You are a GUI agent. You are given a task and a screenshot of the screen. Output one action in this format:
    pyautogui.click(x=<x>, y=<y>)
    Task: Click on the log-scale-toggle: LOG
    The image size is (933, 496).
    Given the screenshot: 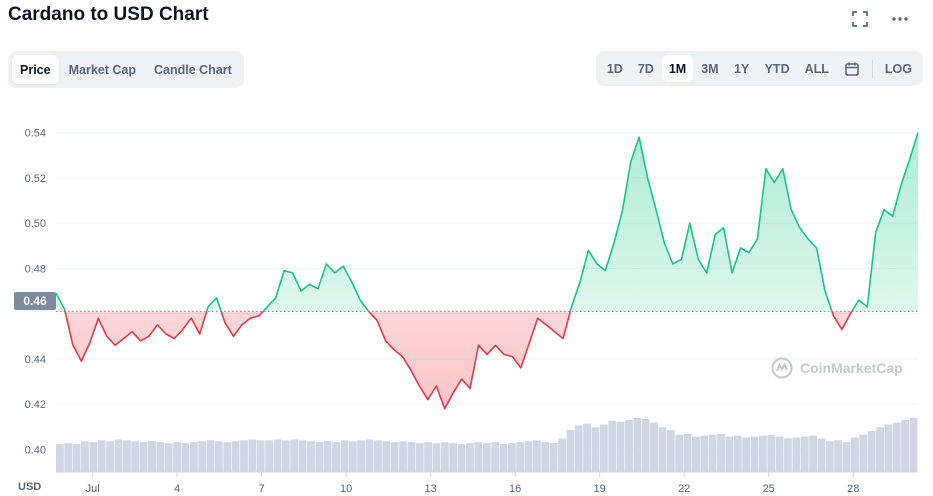 What is the action you would take?
    pyautogui.click(x=898, y=68)
    